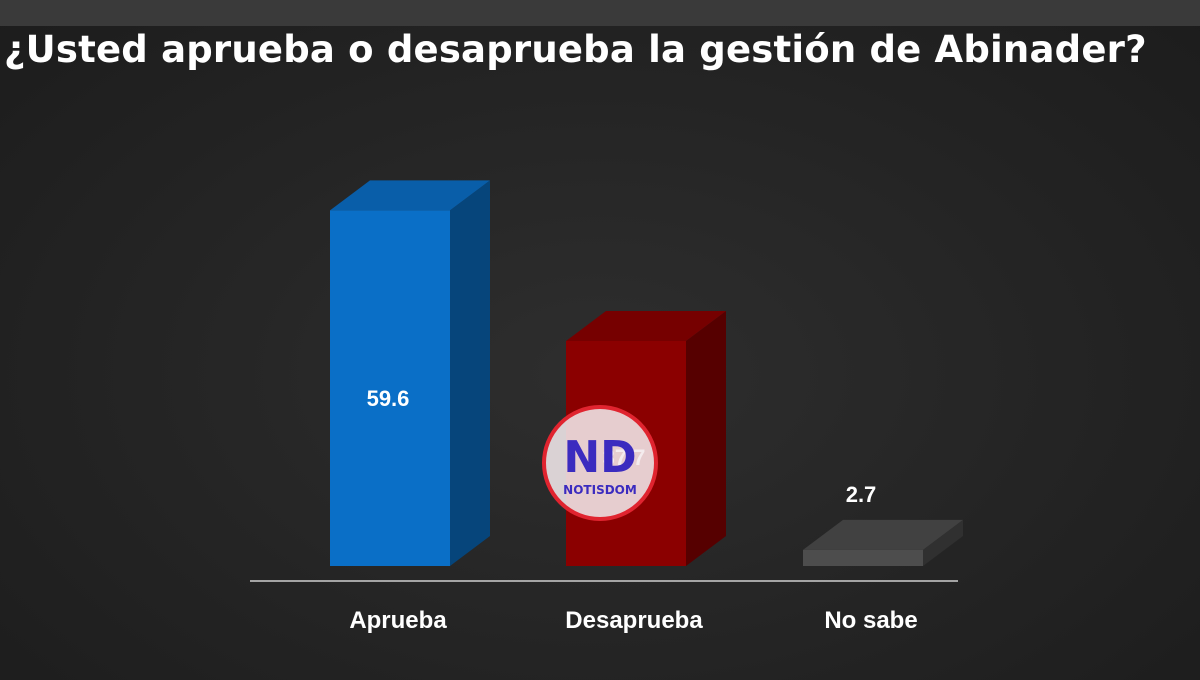 The image size is (1200, 680). Describe the element at coordinates (634, 620) in the screenshot. I see `category-label: Desaprueba` at that location.